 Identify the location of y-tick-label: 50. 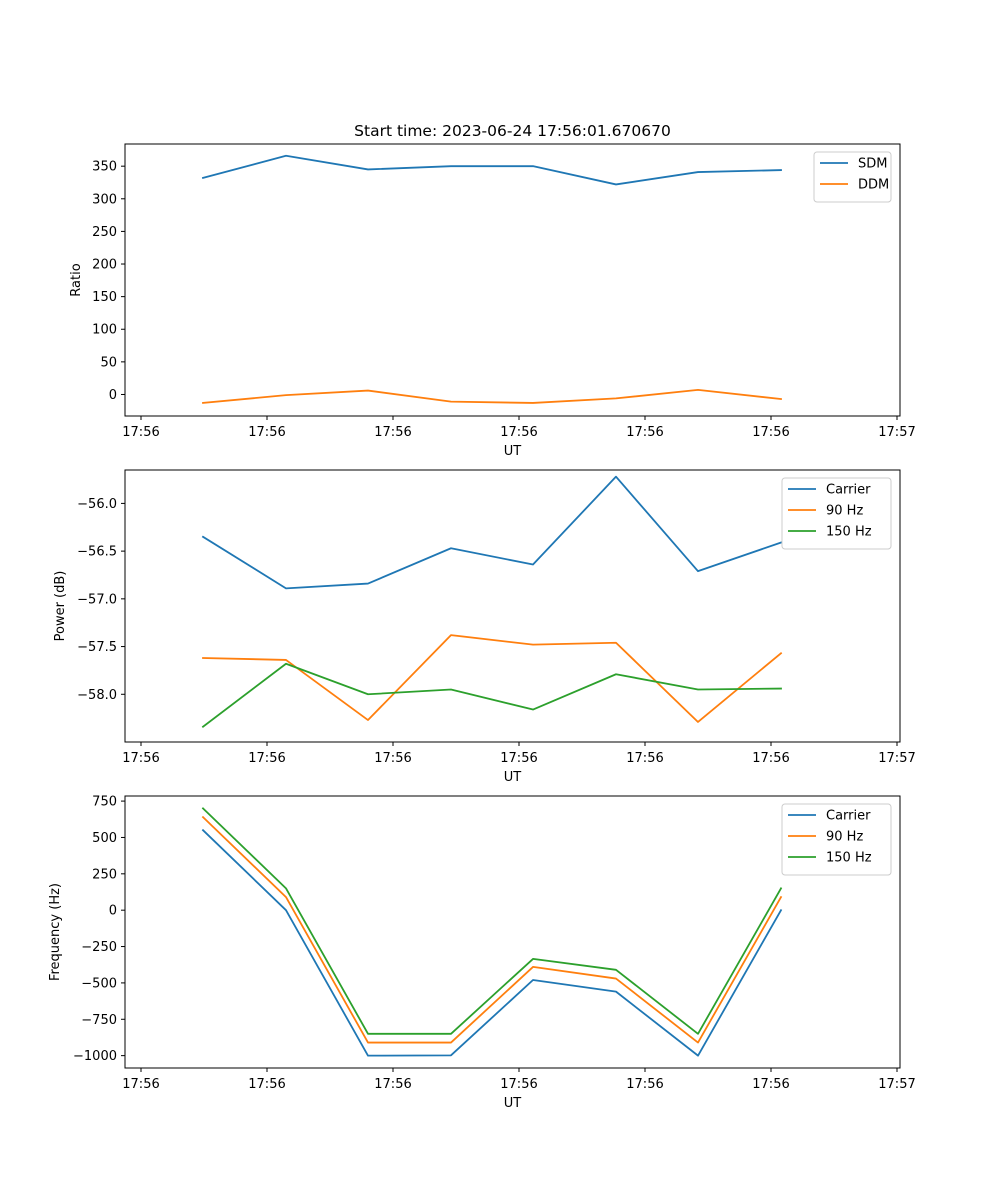
(108, 362).